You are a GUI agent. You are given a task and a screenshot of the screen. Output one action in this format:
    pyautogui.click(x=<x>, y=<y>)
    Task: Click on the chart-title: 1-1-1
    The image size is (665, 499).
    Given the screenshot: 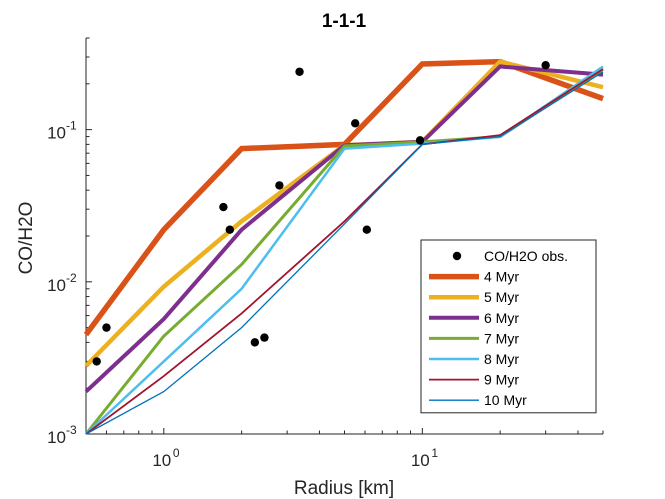 What is the action you would take?
    pyautogui.click(x=344, y=21)
    